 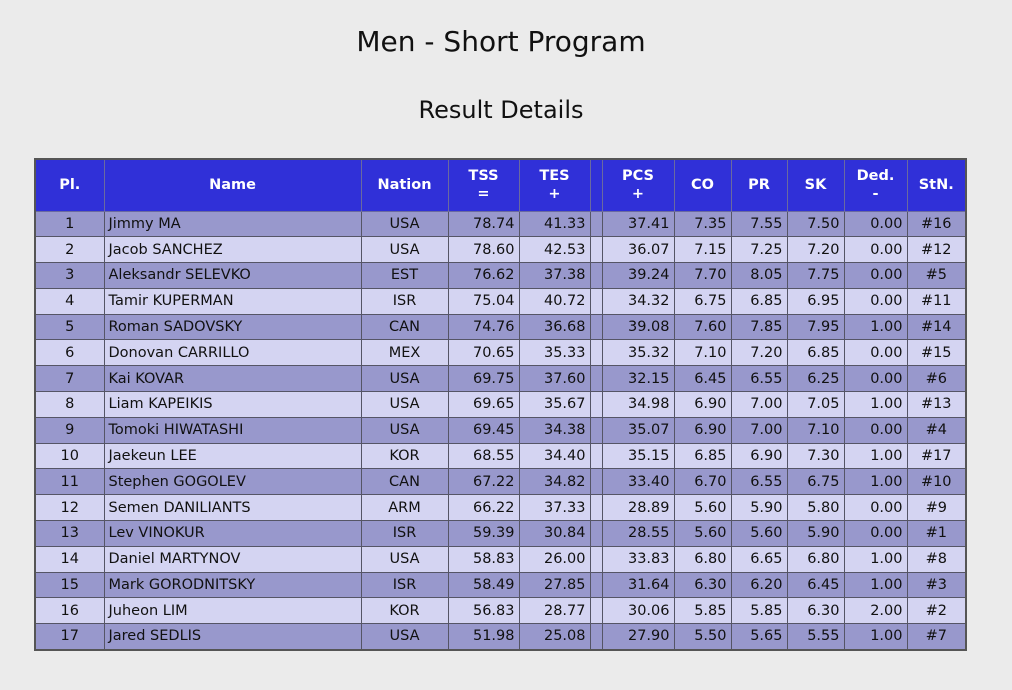 What do you see at coordinates (483, 194) in the screenshot?
I see `header-tss-symbol: =` at bounding box center [483, 194].